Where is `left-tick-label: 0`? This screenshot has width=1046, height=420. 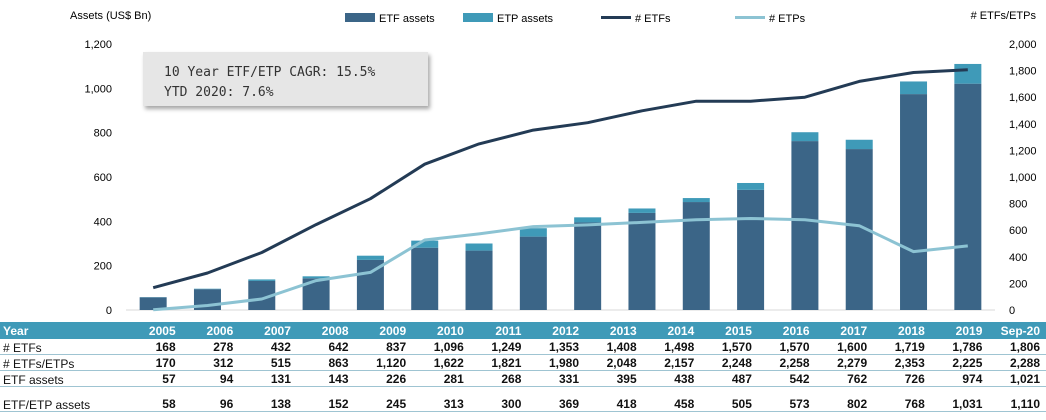 left-tick-label: 0 is located at coordinates (109, 311).